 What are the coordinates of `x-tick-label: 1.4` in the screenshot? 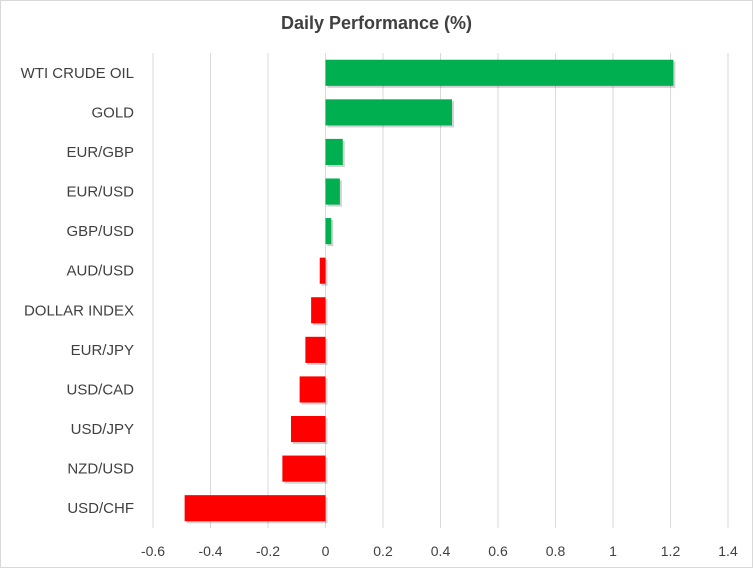 It's located at (728, 551).